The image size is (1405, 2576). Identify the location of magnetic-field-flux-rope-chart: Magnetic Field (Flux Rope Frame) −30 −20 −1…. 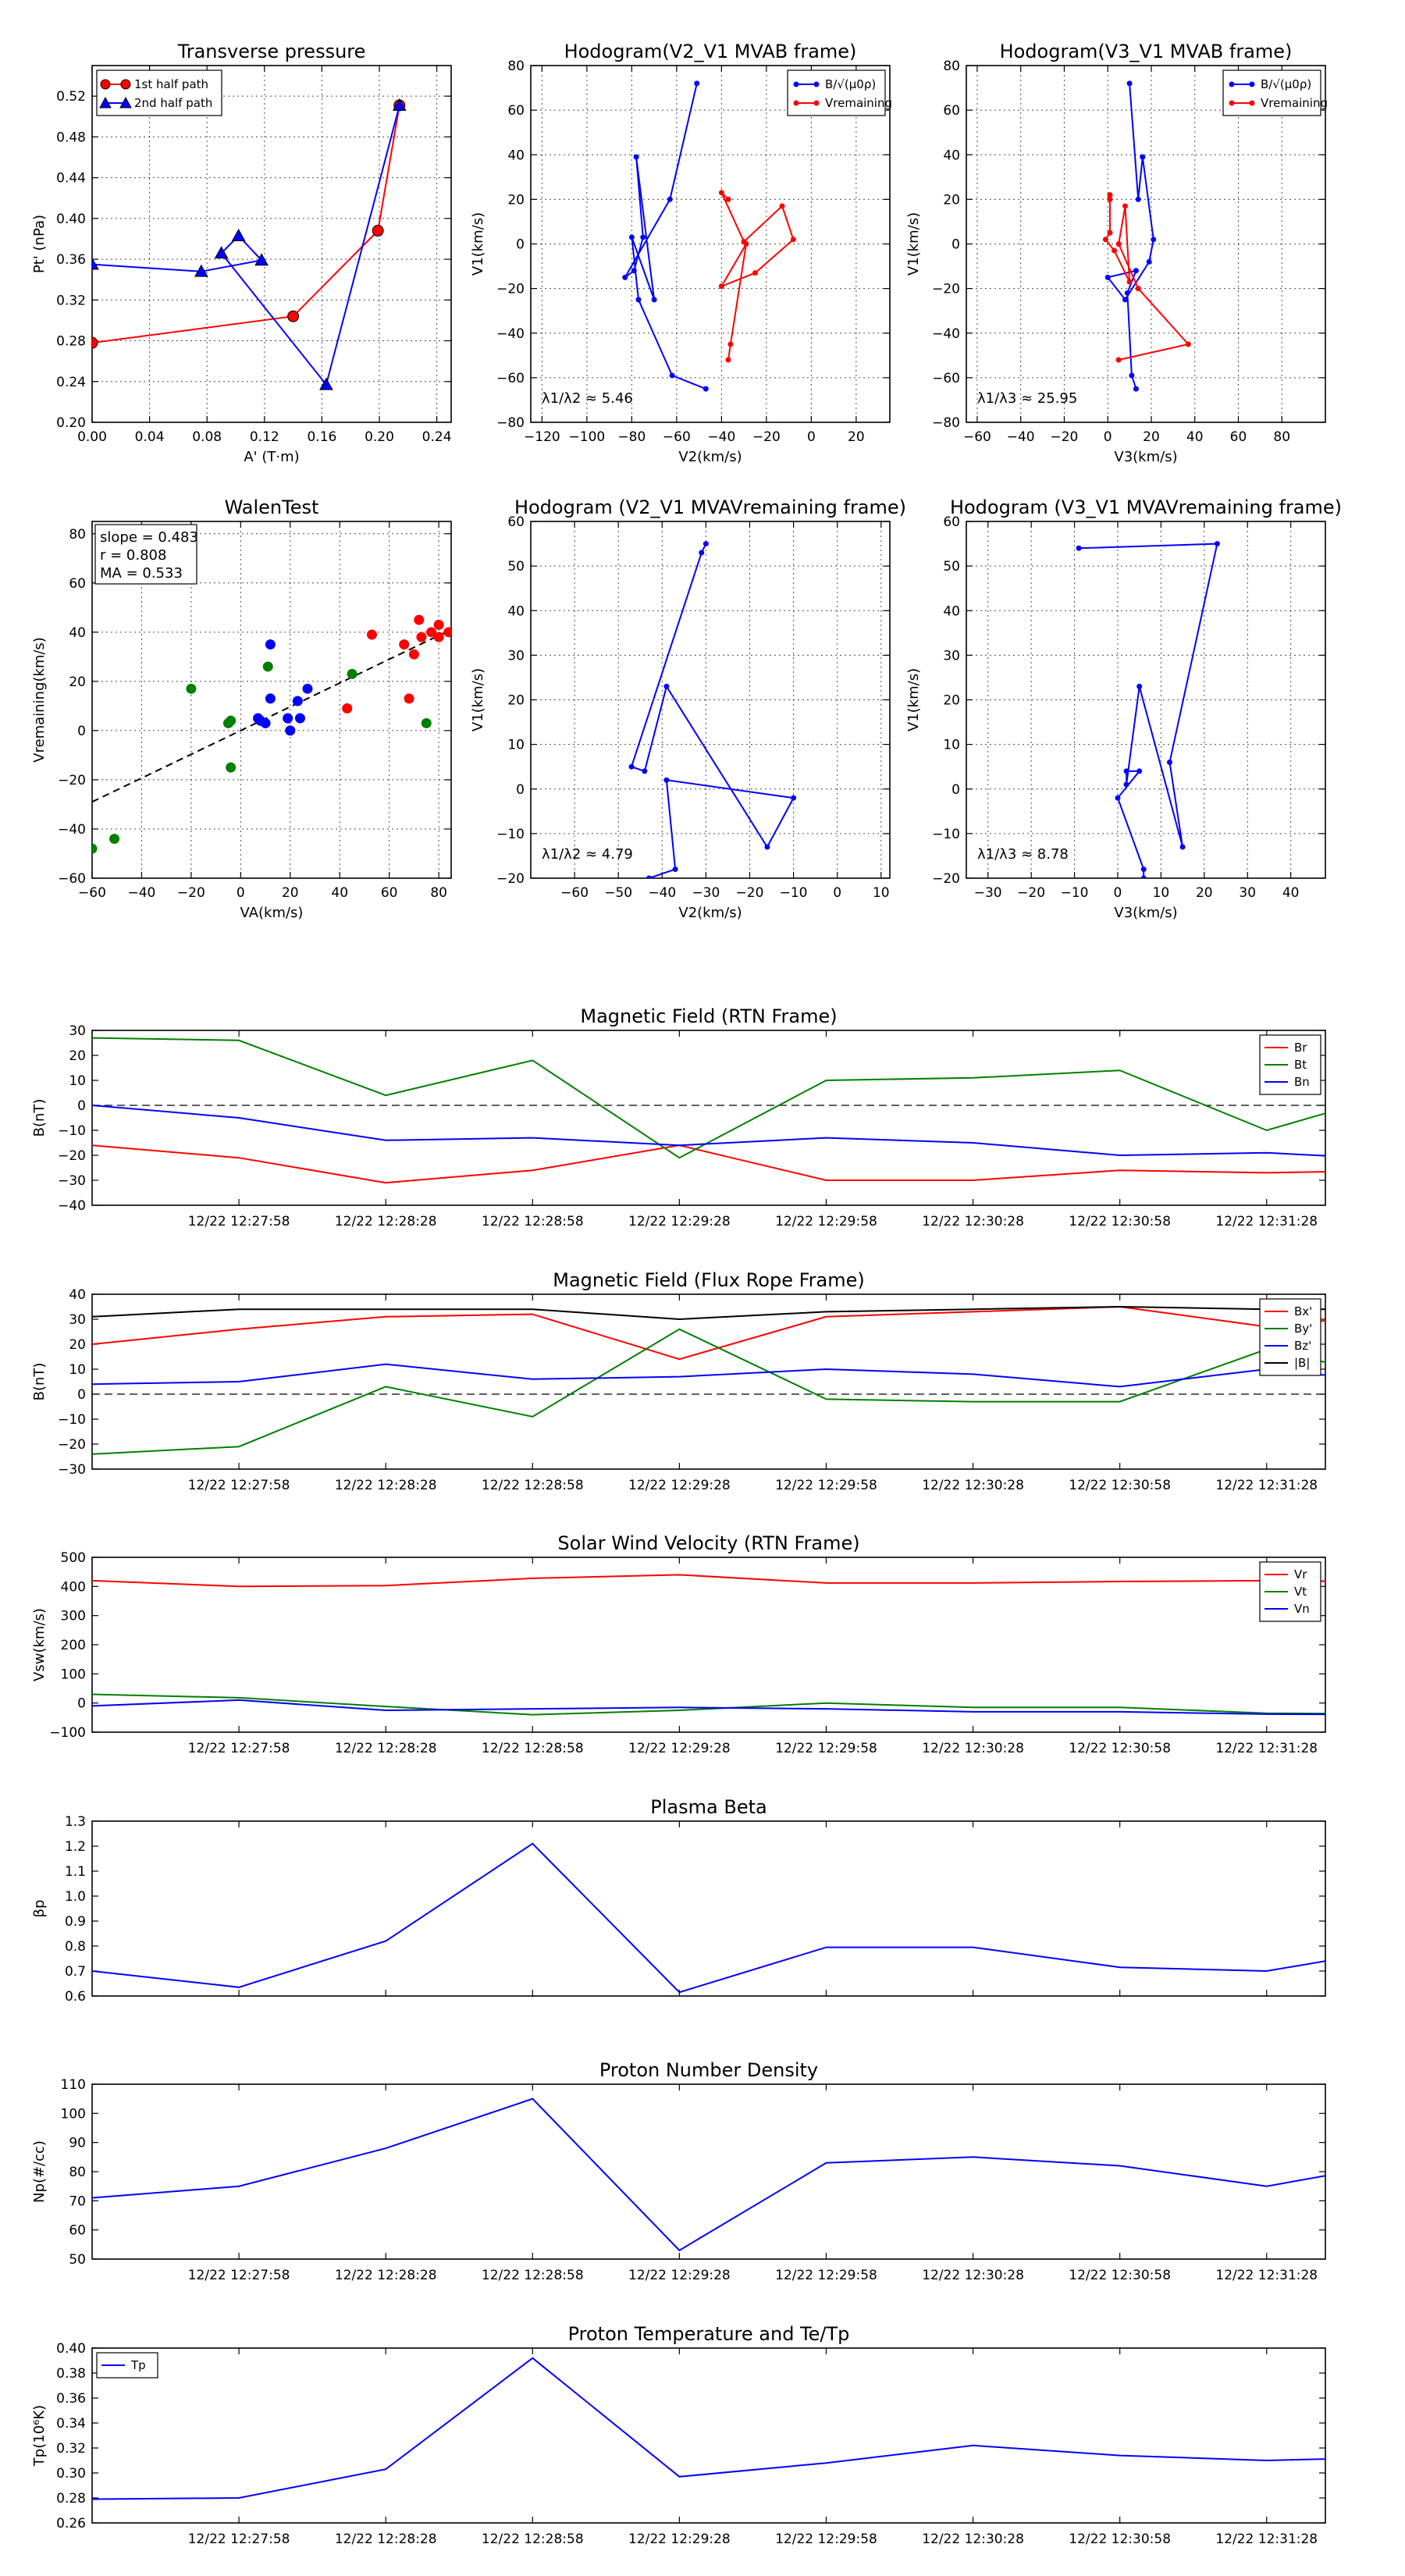
(679, 1381).